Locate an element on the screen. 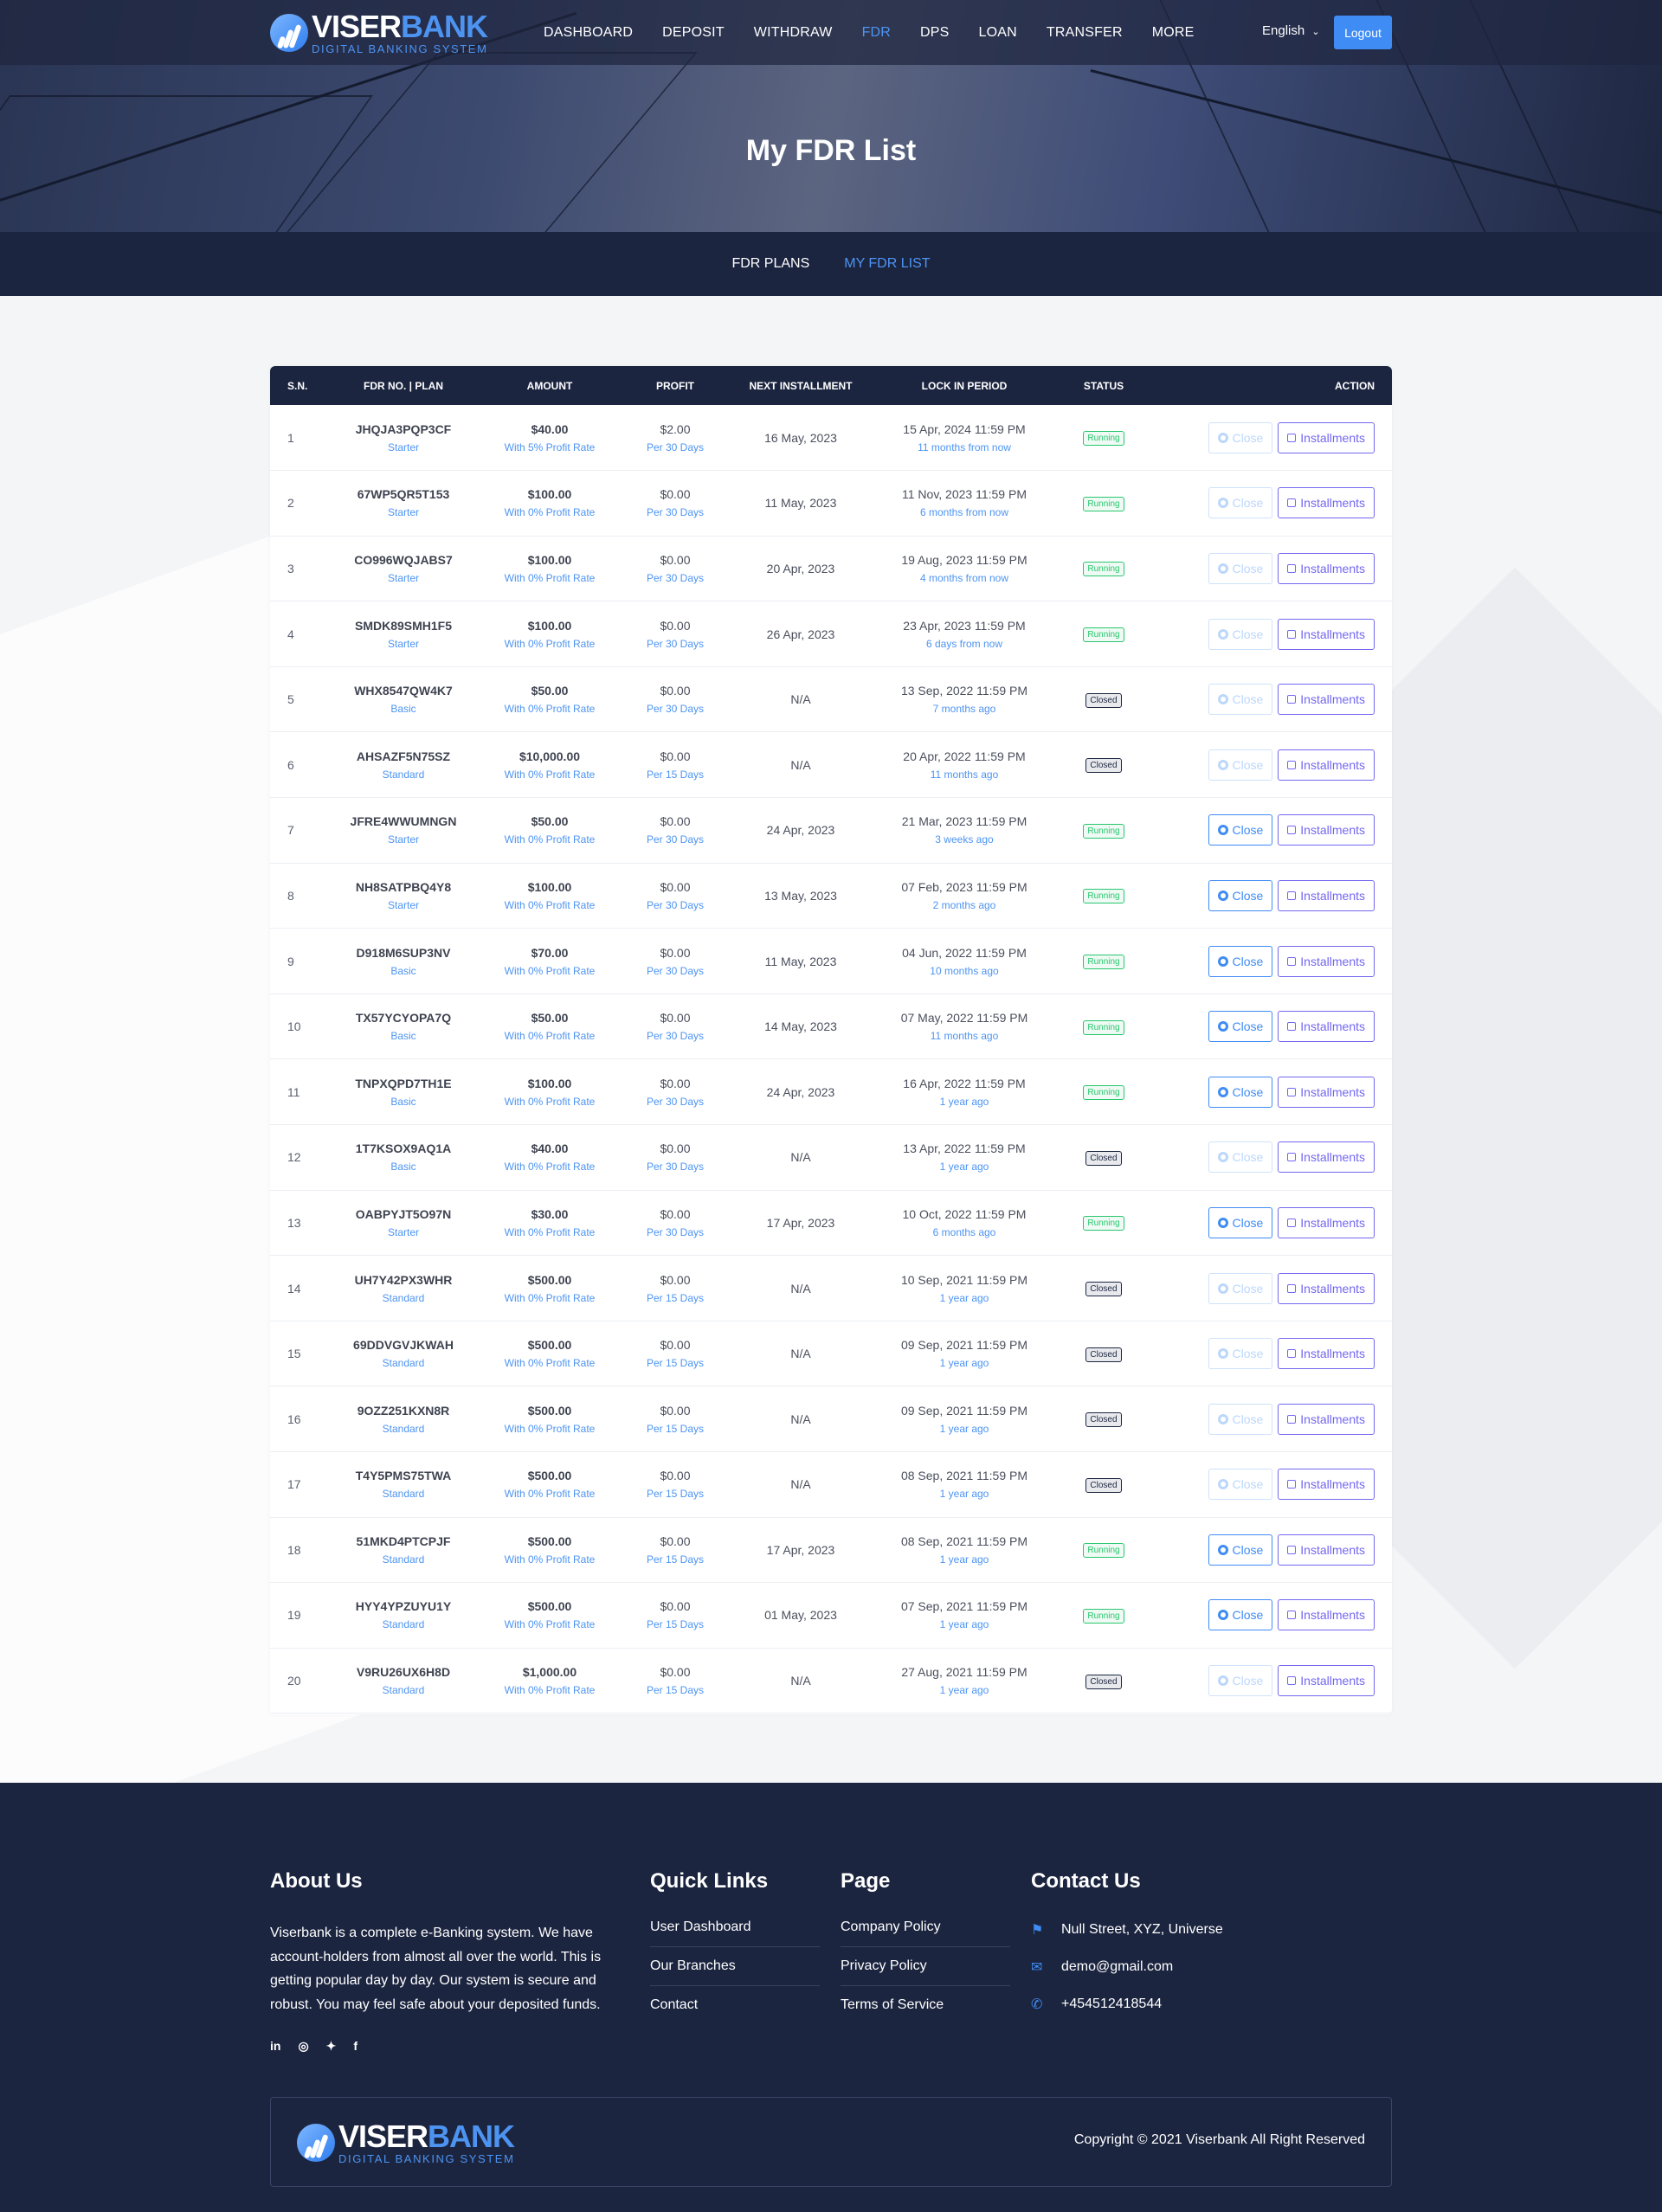 Image resolution: width=1662 pixels, height=2212 pixels. lock-in-date: 20 Apr, 2022 11:59 PM is located at coordinates (964, 756).